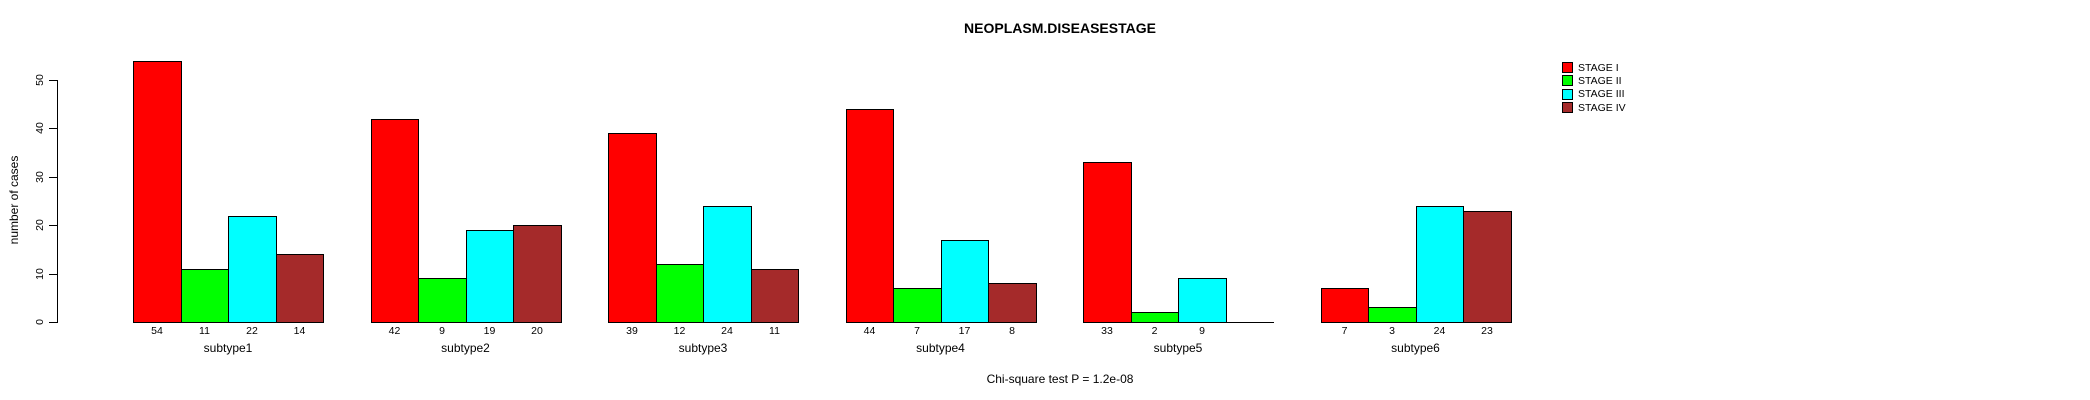  Describe the element at coordinates (1107, 242) in the screenshot. I see `bar-subtype5-stage-i` at that location.